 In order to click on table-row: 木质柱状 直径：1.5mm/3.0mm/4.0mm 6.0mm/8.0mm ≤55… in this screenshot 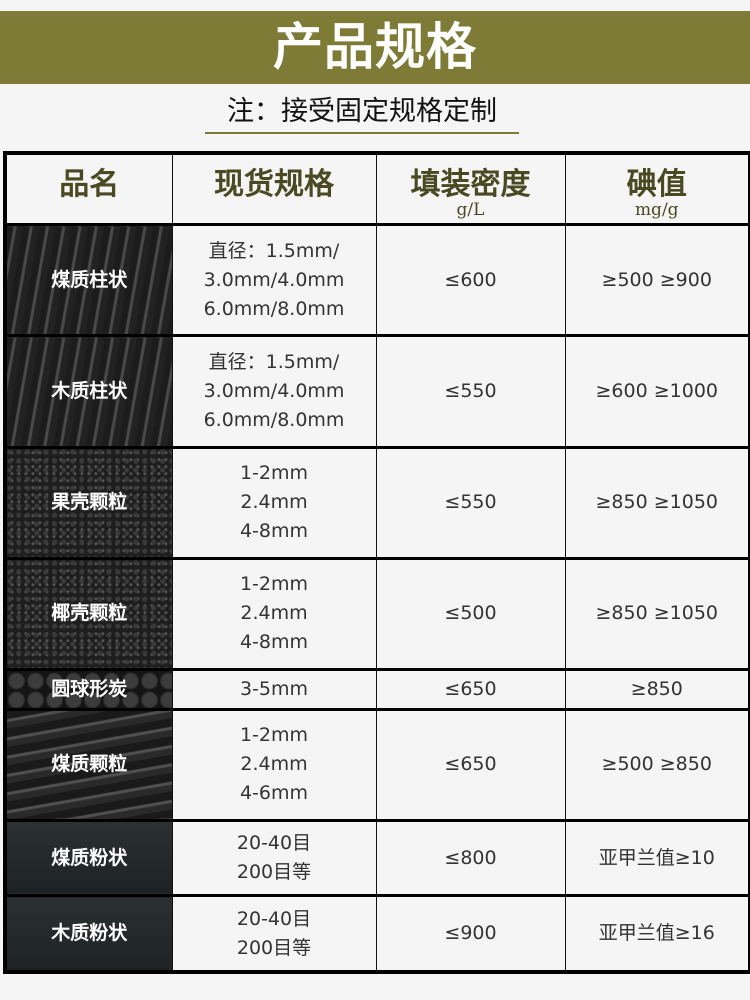, I will do `click(377, 391)`.